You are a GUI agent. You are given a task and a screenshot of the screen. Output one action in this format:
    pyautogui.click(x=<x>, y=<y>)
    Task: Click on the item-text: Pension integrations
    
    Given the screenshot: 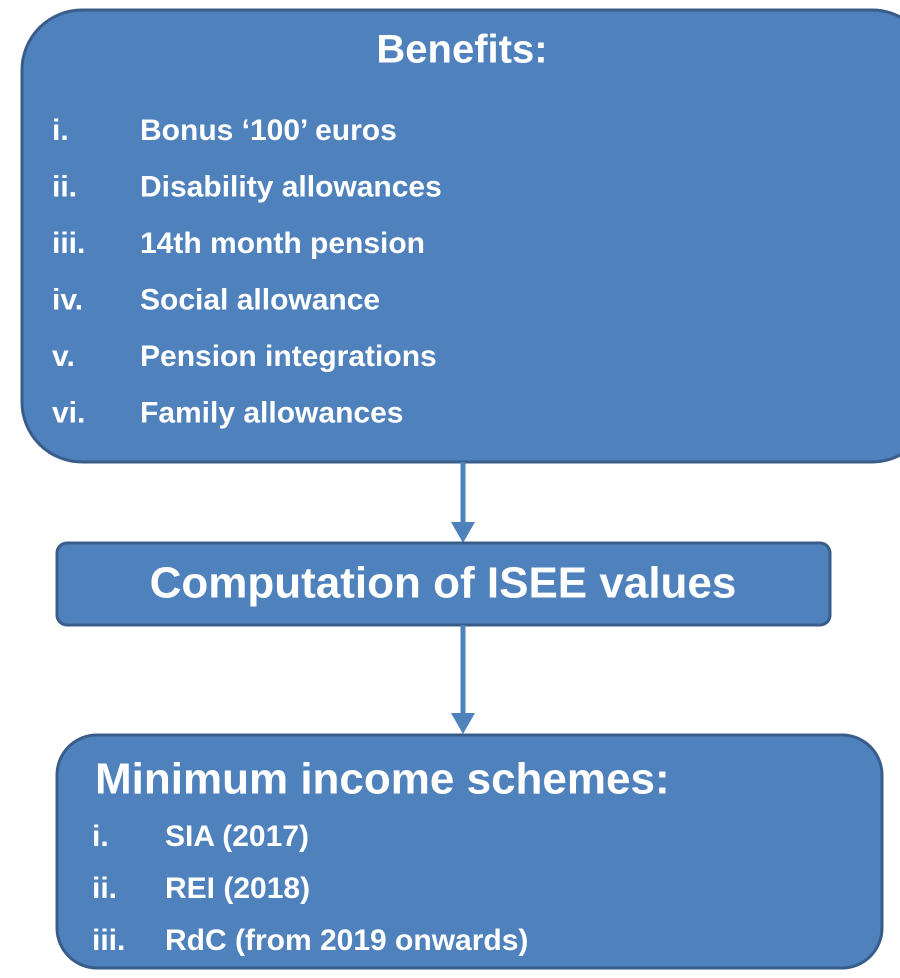 What is the action you would take?
    pyautogui.click(x=288, y=356)
    